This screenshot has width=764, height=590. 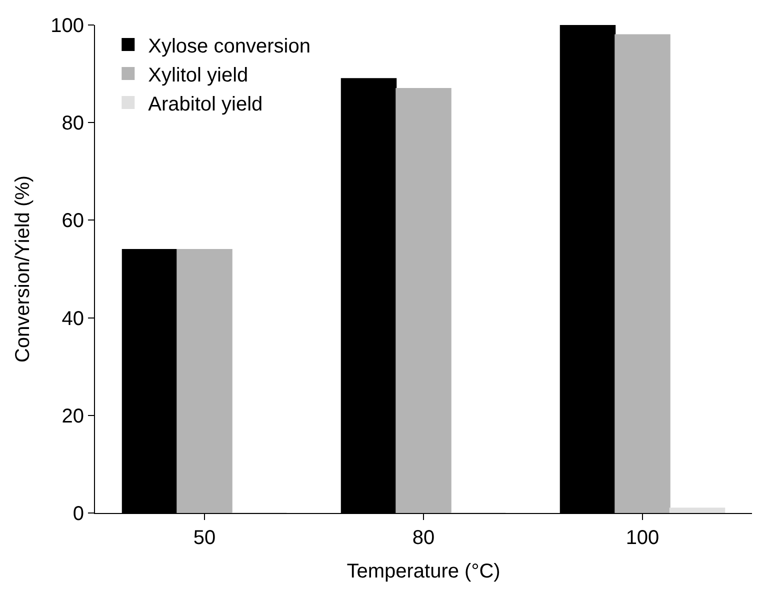 What do you see at coordinates (67, 26) in the screenshot?
I see `y-tick-label: 100` at bounding box center [67, 26].